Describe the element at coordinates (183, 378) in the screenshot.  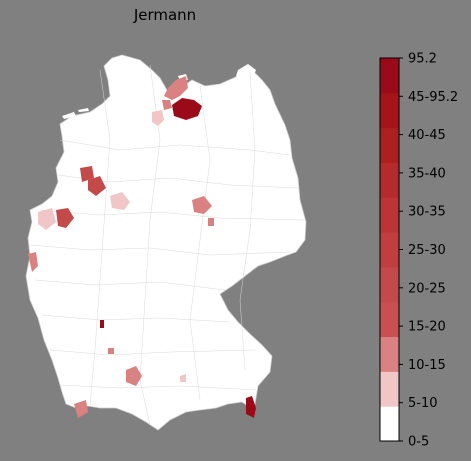
I see `munich-area` at that location.